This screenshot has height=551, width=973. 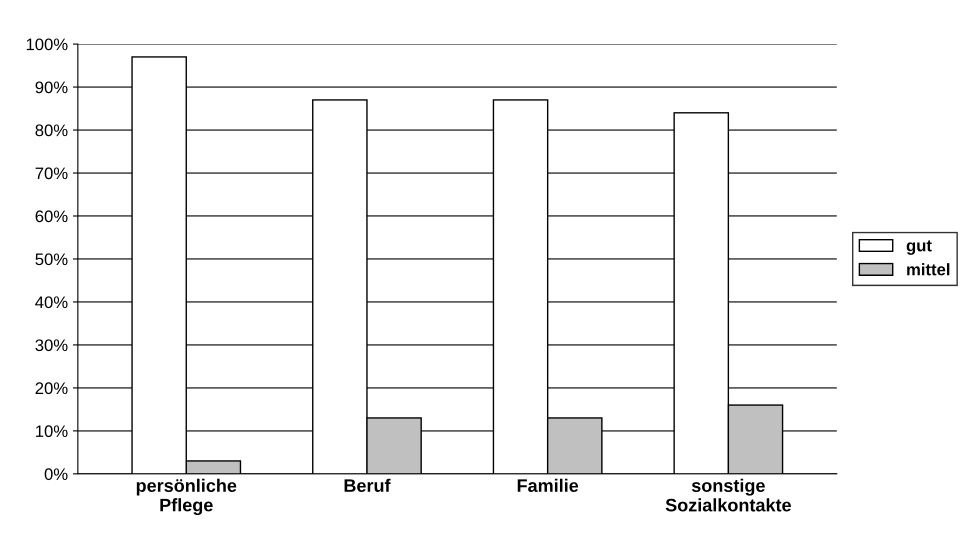 I want to click on y-tick-label: 50%, so click(x=51, y=259).